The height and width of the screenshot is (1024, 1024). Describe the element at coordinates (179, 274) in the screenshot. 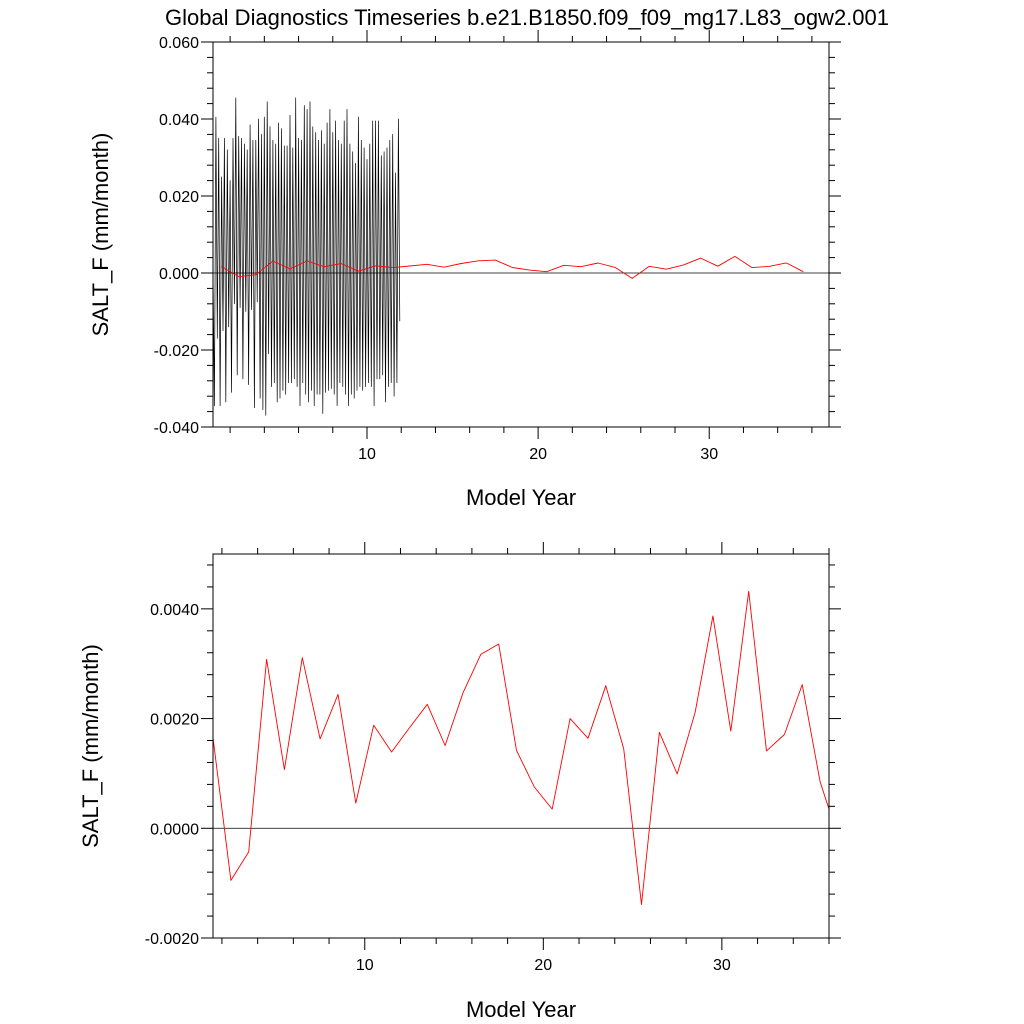

I see `y-tick-label: 0.000` at that location.